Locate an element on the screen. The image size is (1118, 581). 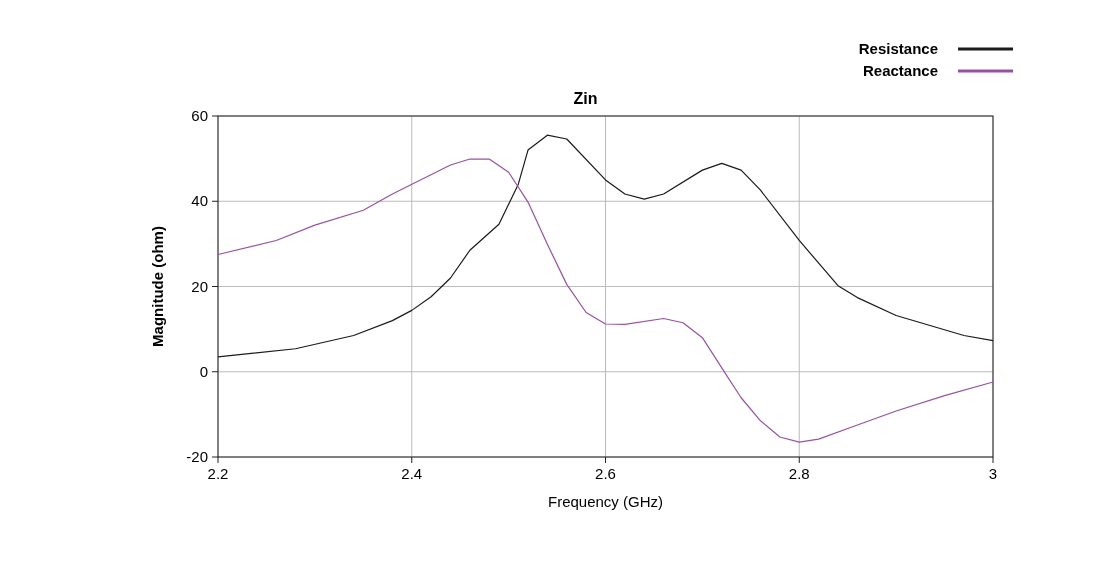
y-tick-label: 40 is located at coordinates (199, 201).